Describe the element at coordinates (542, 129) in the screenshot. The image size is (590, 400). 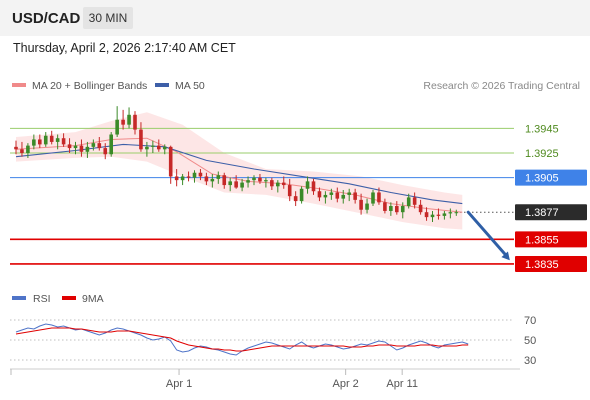
I see `level-label-1.3945: 1.3945` at that location.